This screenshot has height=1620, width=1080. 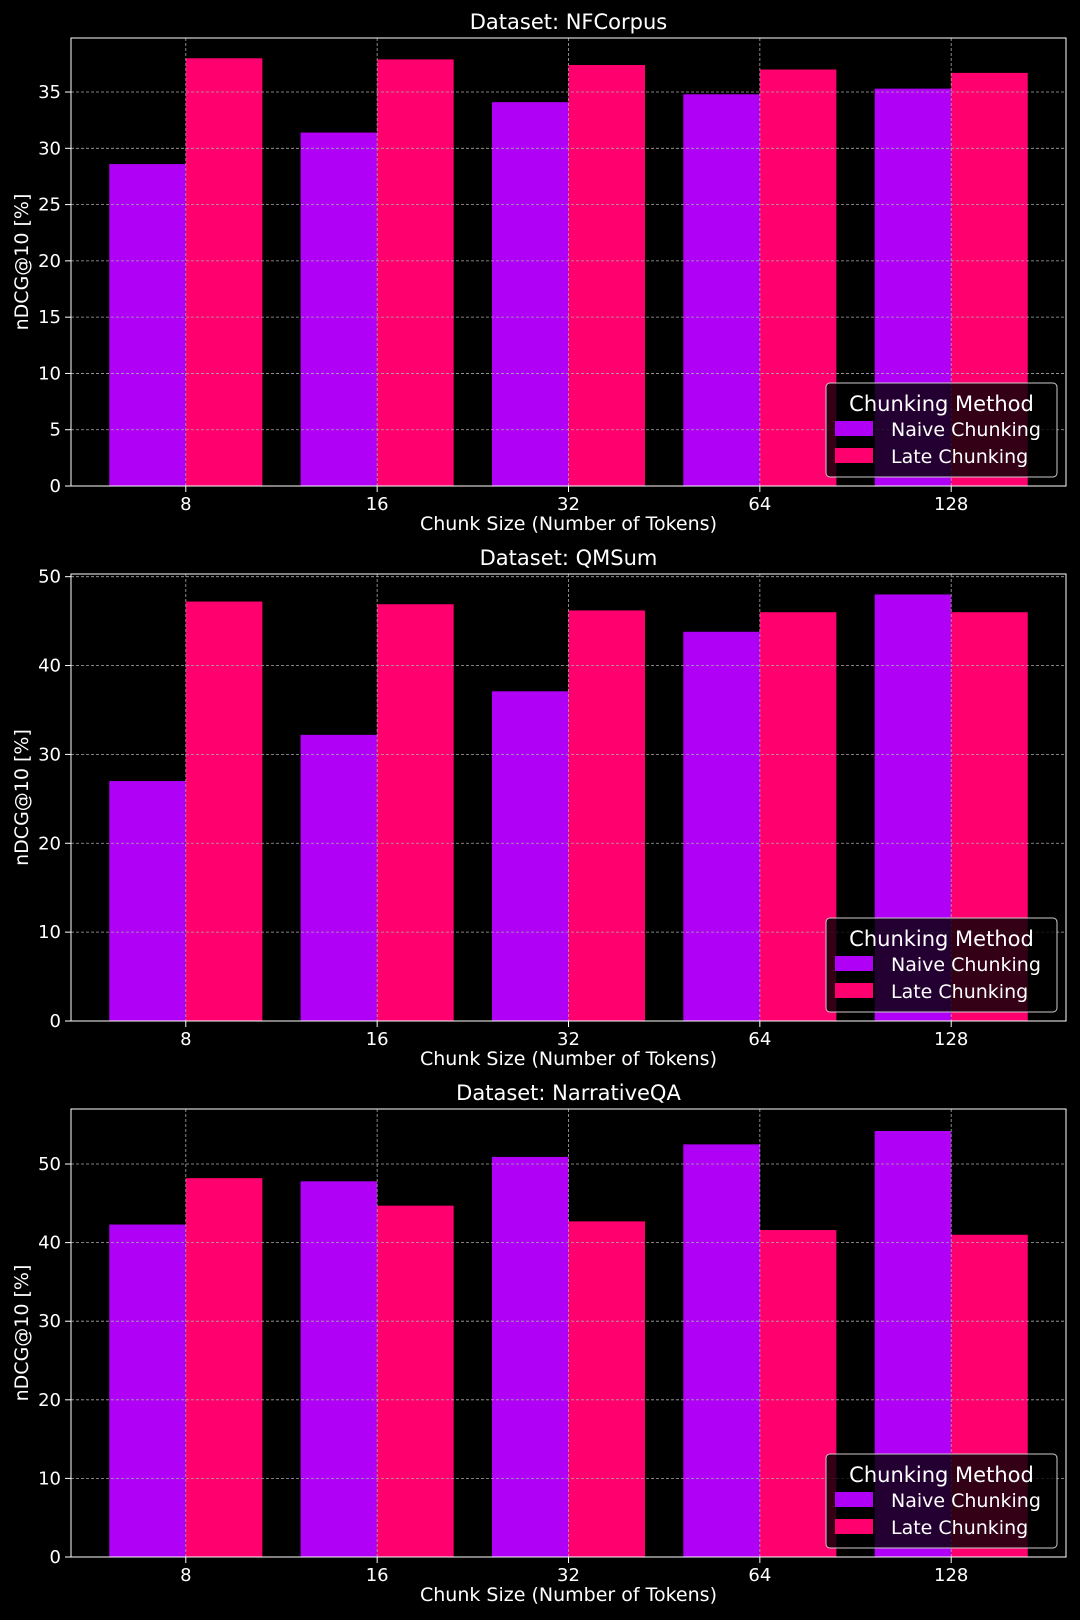 What do you see at coordinates (569, 22) in the screenshot?
I see `chart-title: Dataset: NFCorpus` at bounding box center [569, 22].